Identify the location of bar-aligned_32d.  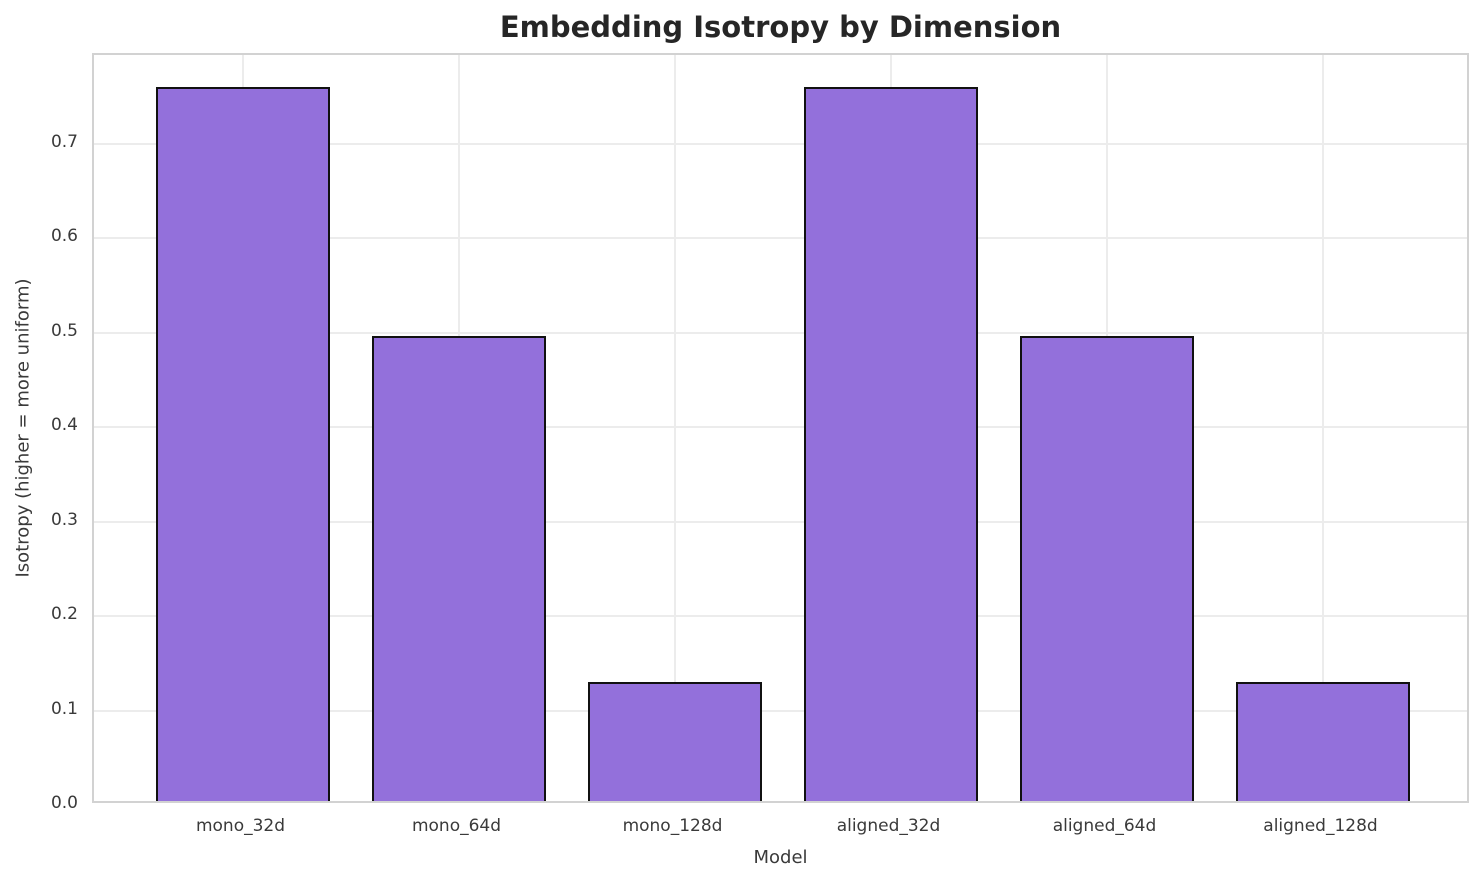
(890, 443).